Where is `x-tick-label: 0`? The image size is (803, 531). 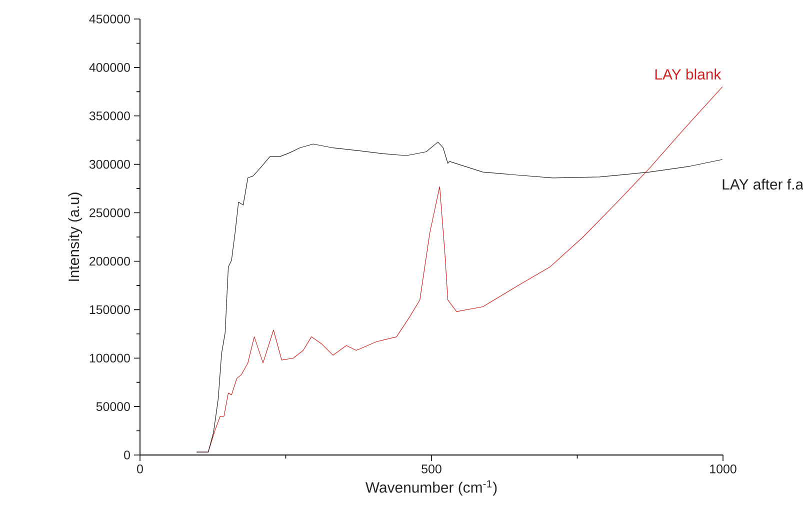
x-tick-label: 0 is located at coordinates (140, 469).